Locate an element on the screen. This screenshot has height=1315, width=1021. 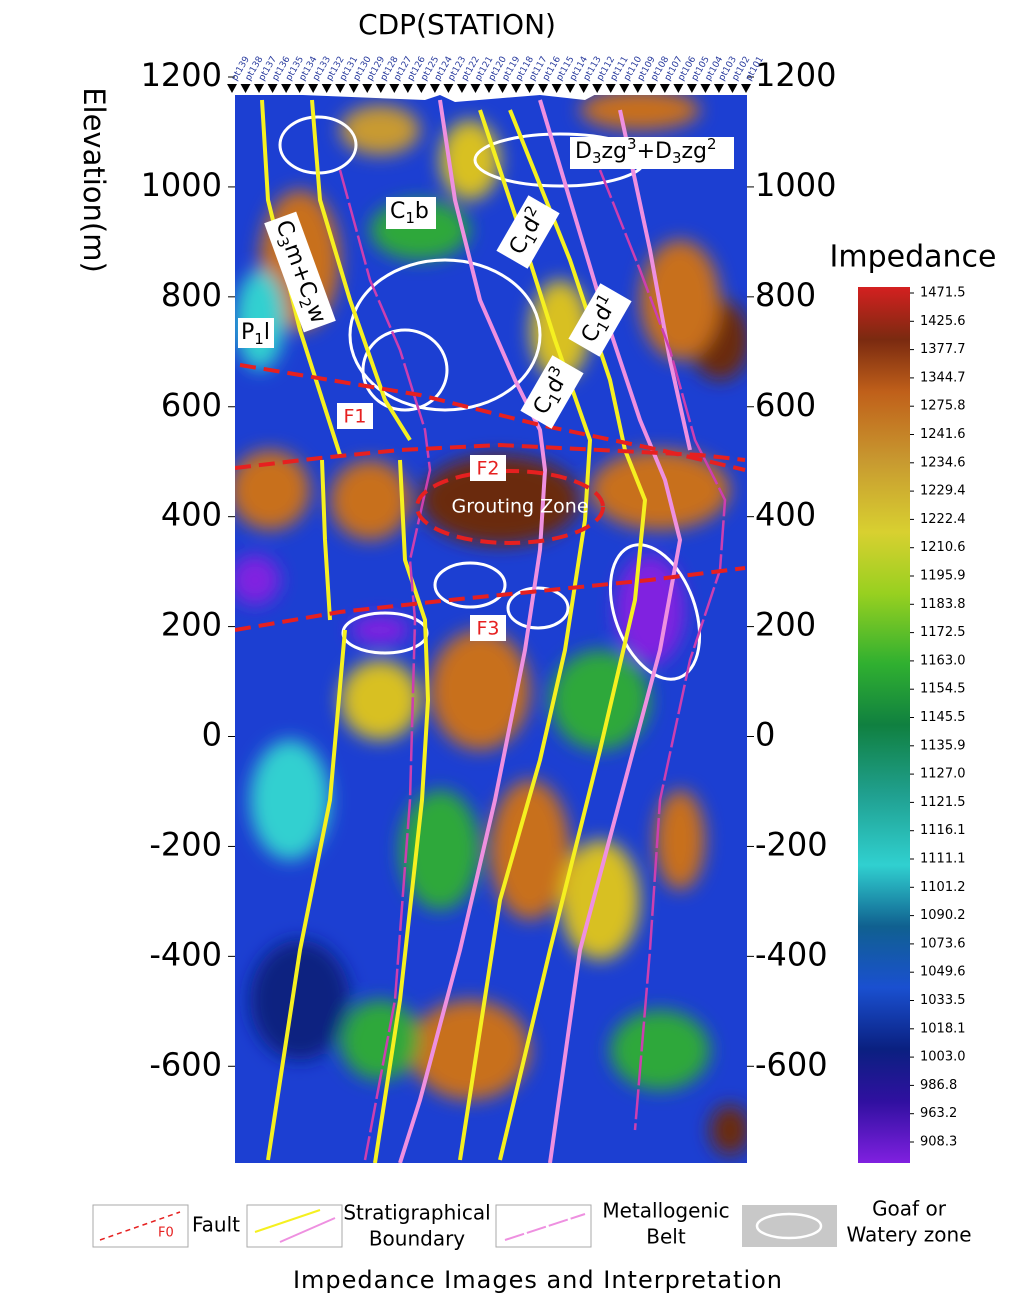
colorbar-tick-label: 1145.5 is located at coordinates (943, 717).